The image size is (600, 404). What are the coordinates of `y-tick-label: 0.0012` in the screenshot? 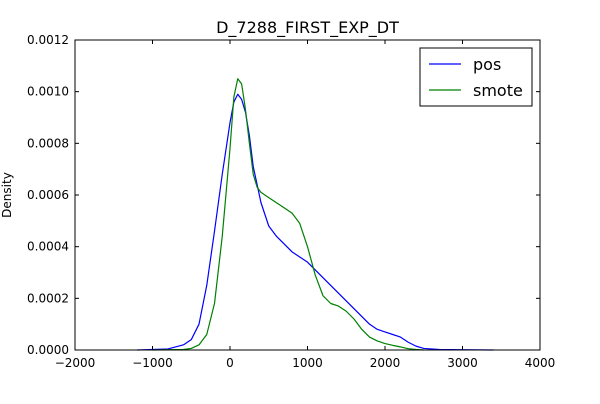 It's located at (48, 40).